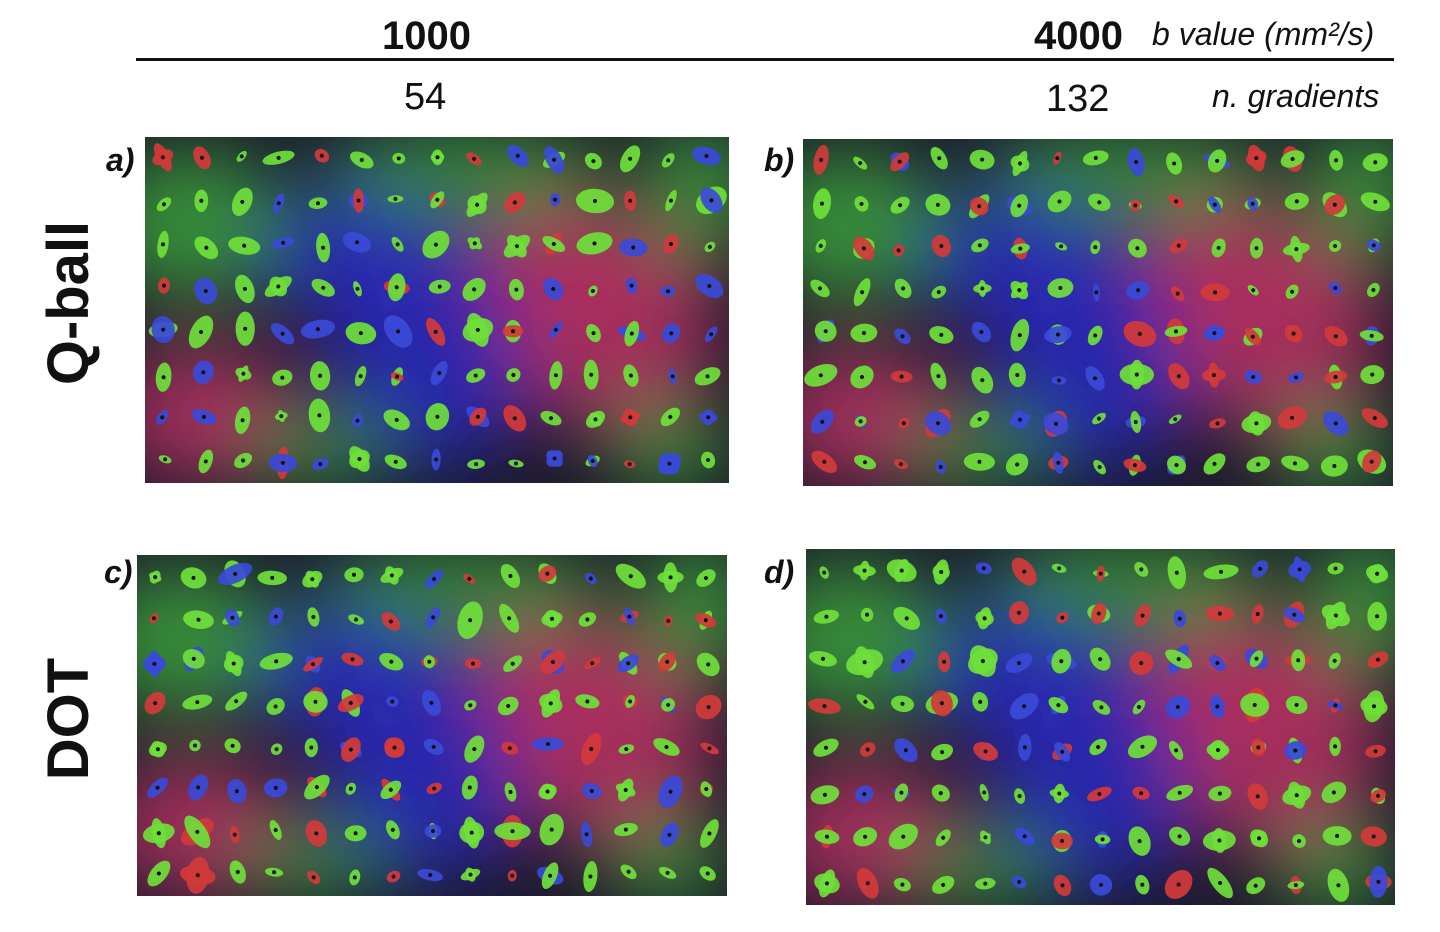 The image size is (1440, 932). What do you see at coordinates (779, 572) in the screenshot?
I see `panel-letter-d: d)` at bounding box center [779, 572].